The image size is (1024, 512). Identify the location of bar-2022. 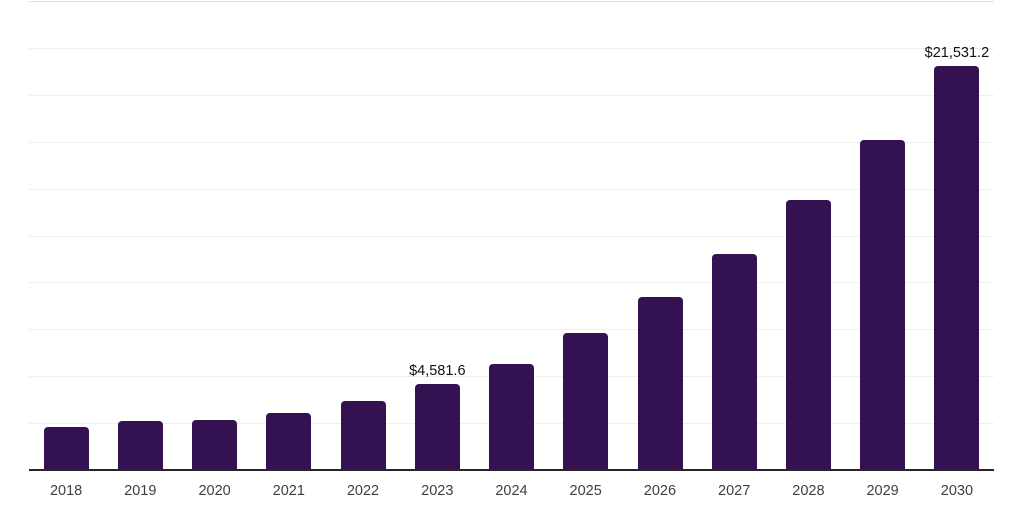
(363, 435).